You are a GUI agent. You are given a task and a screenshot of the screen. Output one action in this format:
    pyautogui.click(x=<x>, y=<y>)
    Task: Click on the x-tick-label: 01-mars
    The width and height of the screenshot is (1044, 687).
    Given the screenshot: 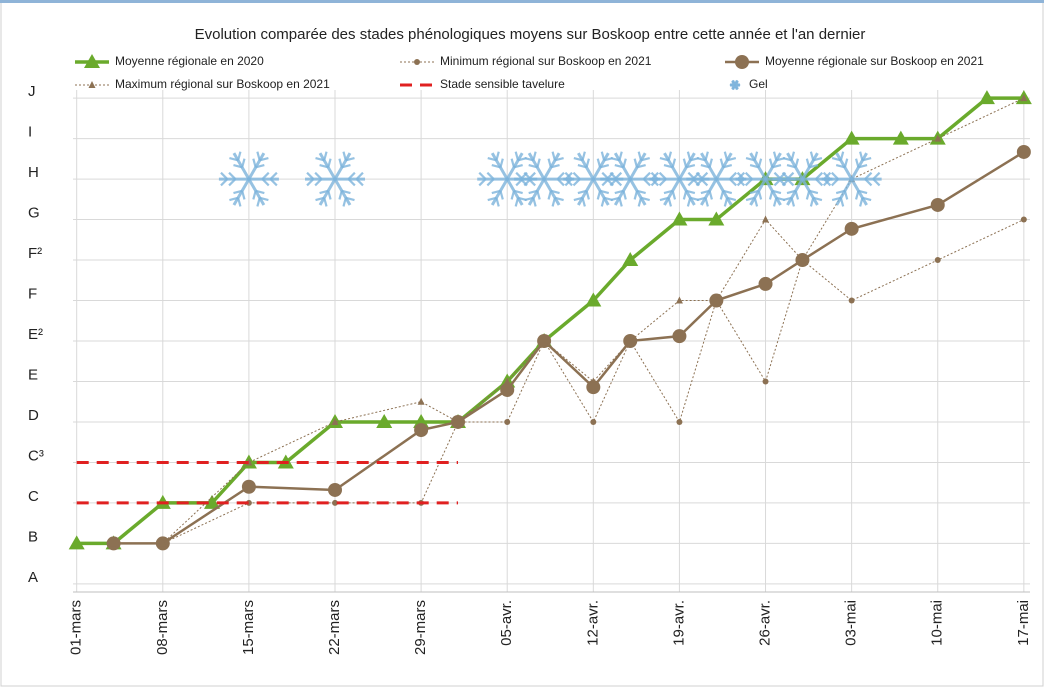 What is the action you would take?
    pyautogui.click(x=76, y=627)
    